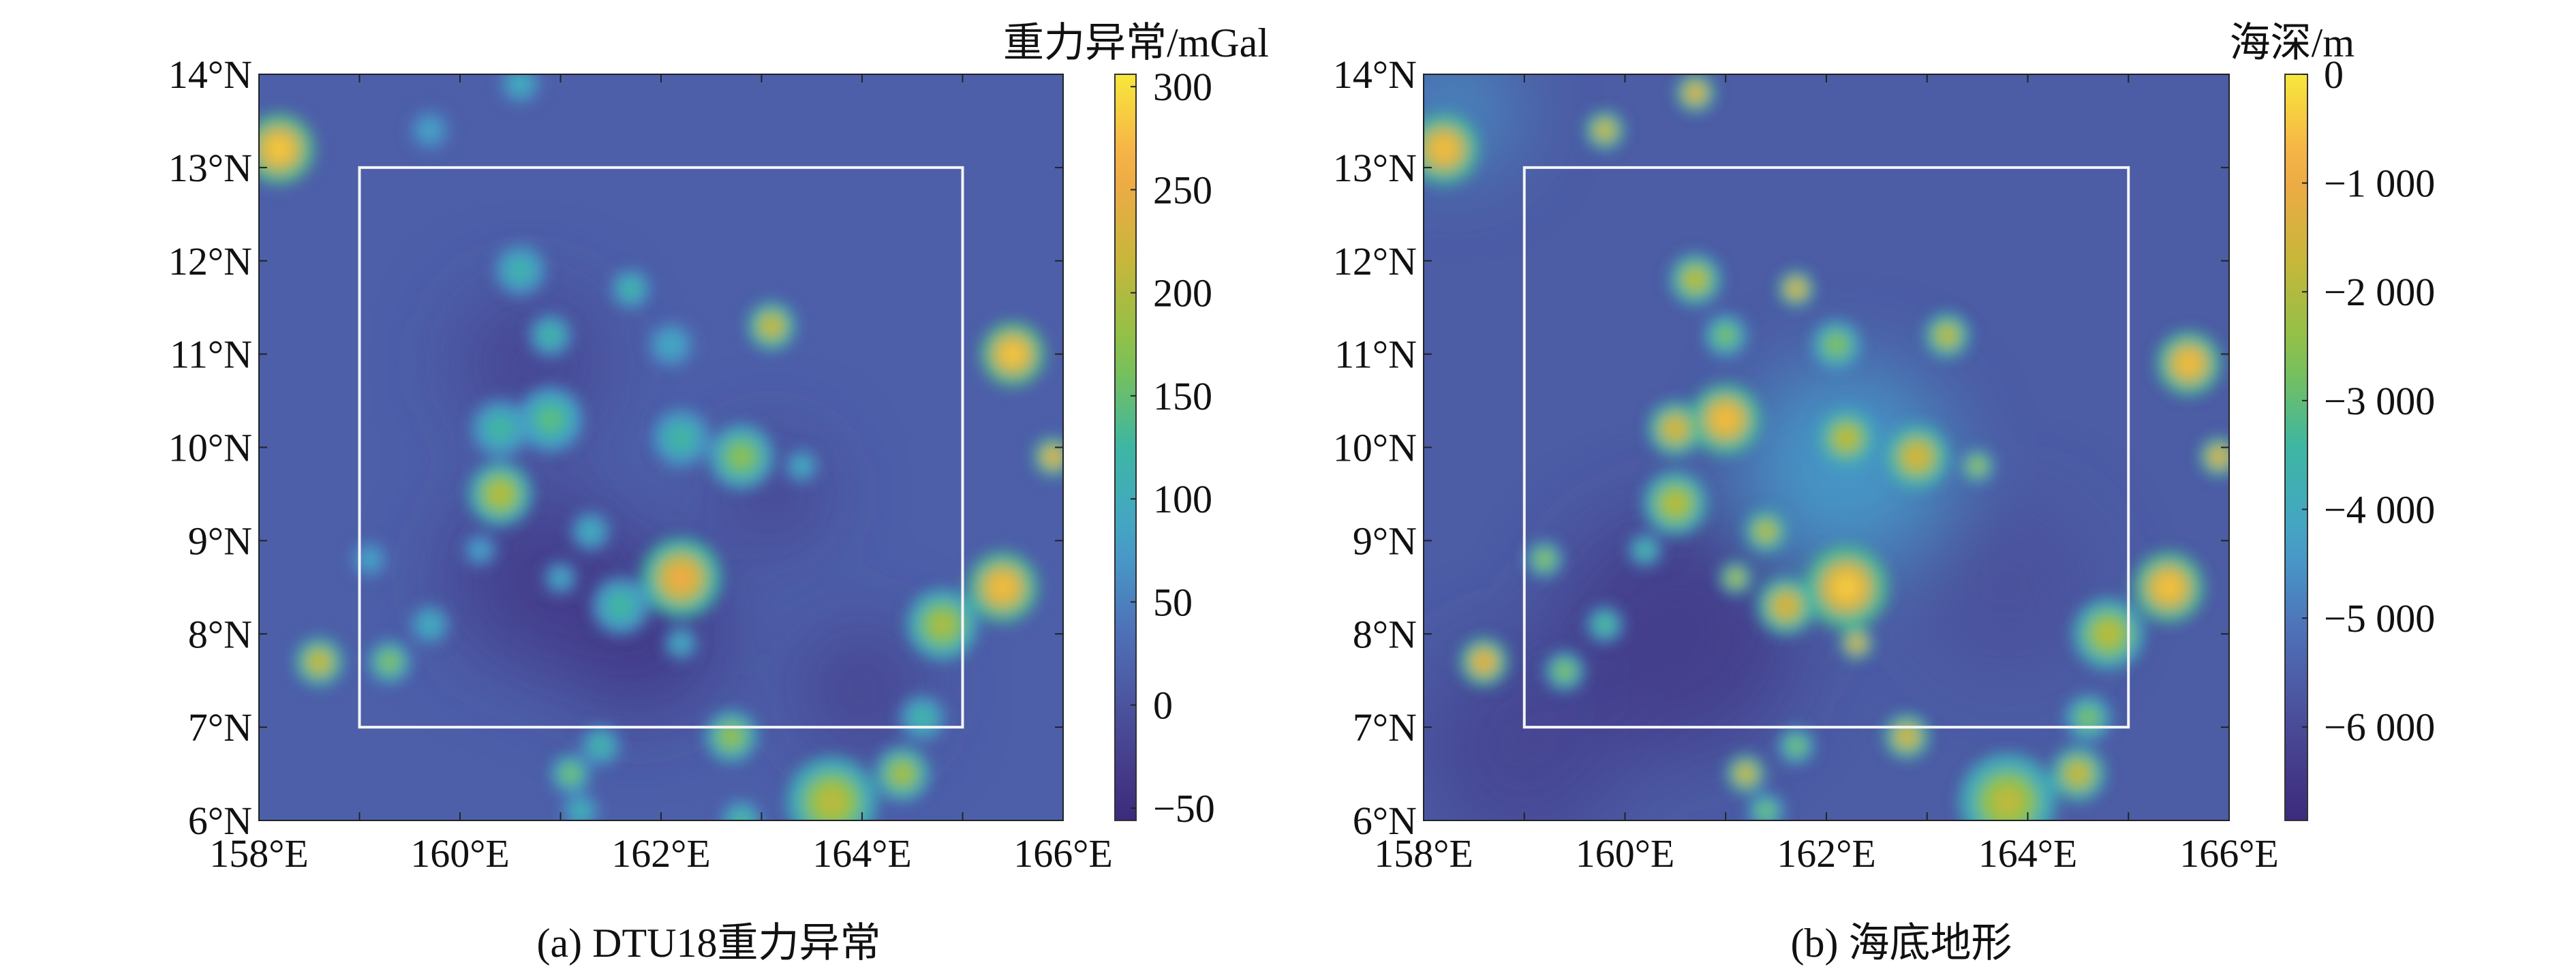 The width and height of the screenshot is (2576, 969). I want to click on panel-a-x-tick-label: 164°E, so click(862, 854).